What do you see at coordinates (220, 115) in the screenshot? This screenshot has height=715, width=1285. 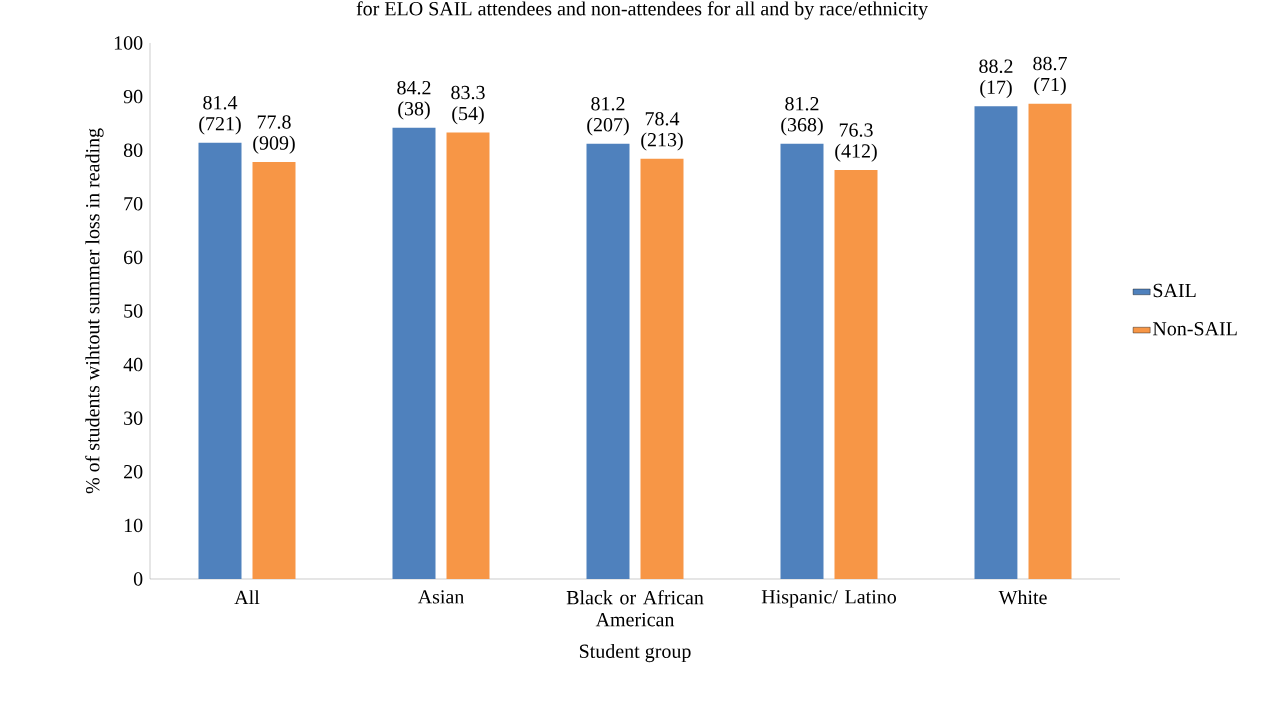 I see `data-label: 81.4 (721)` at bounding box center [220, 115].